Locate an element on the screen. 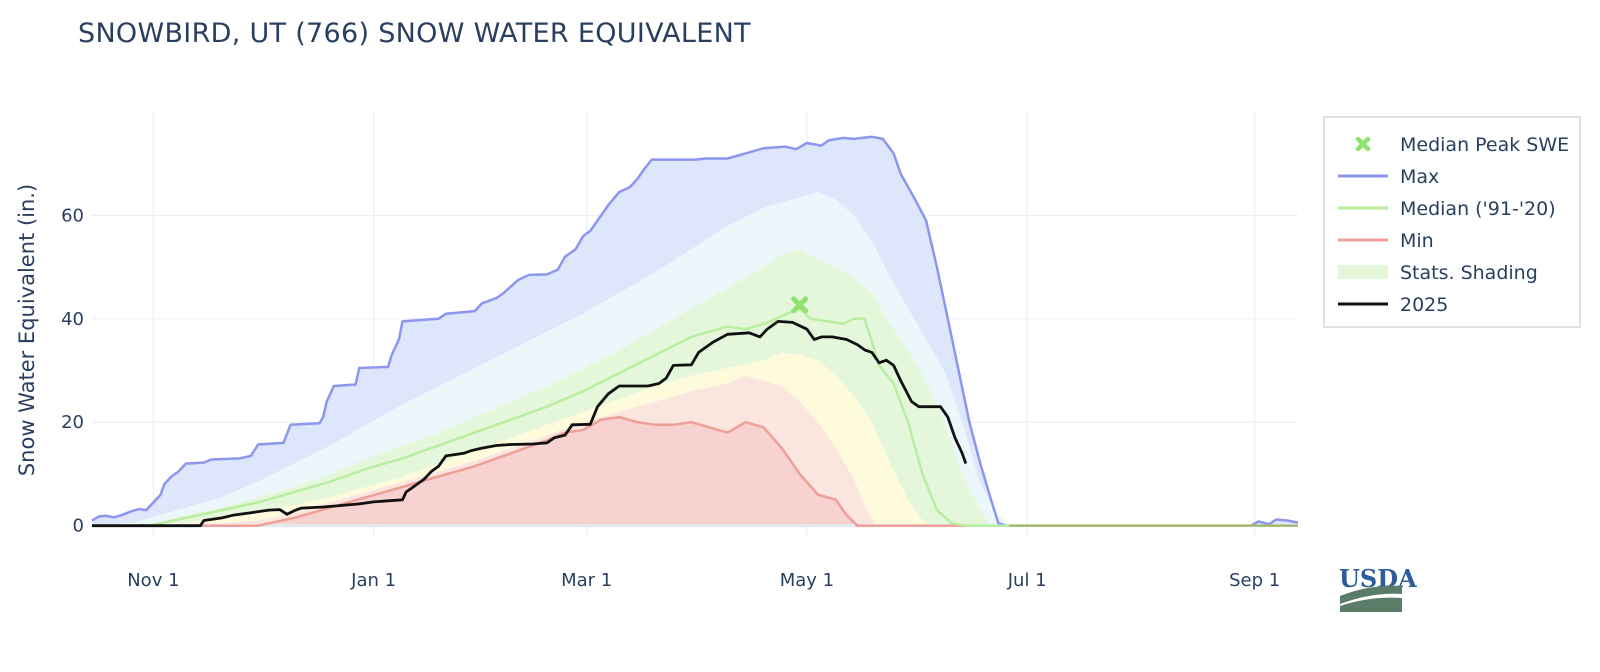  median-peak-marker-layer is located at coordinates (800, 305).